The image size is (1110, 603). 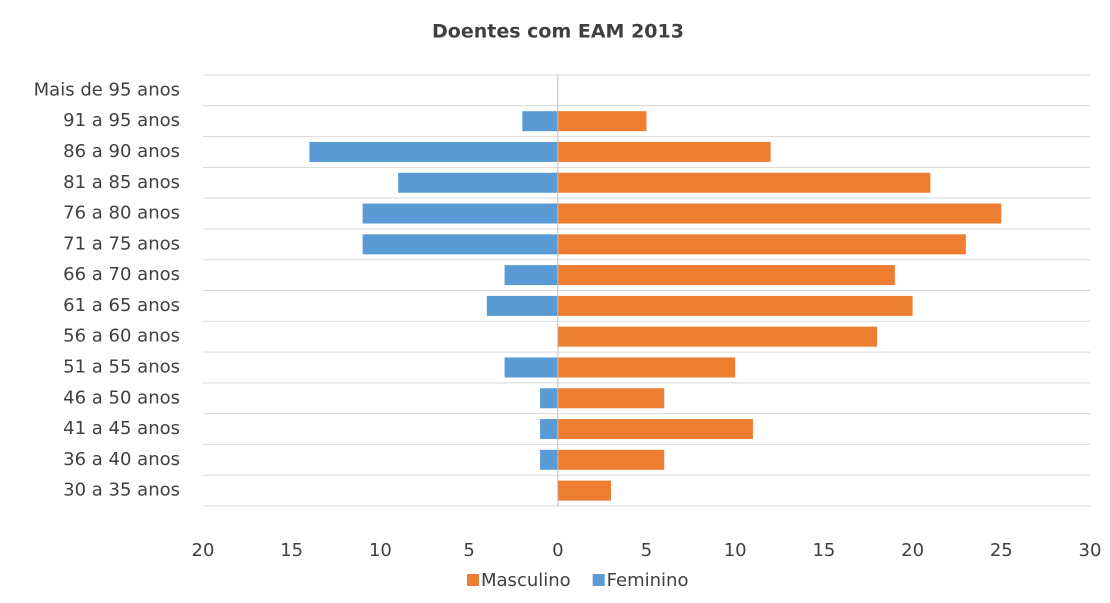 I want to click on chart-title: Doentes com EAM 2013, so click(x=558, y=32).